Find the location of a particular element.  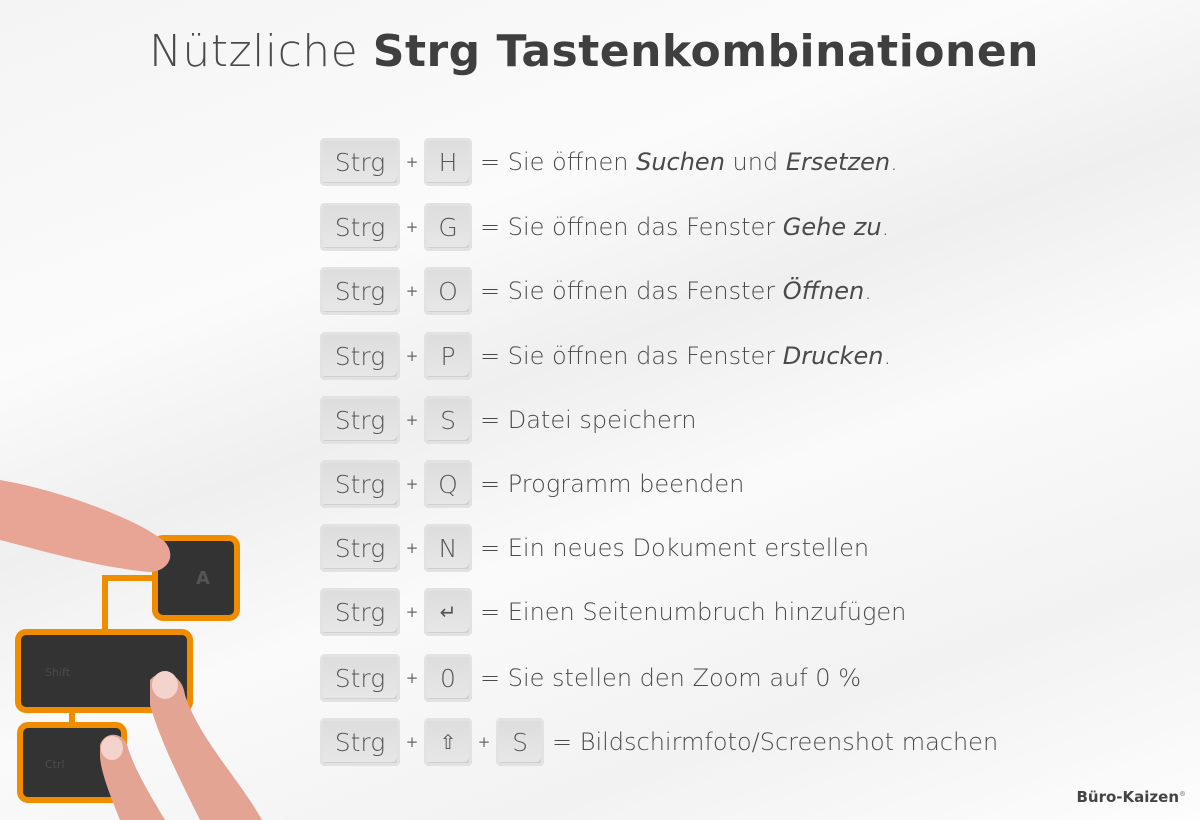

shortcut-description: = Sie öffnen Suchen und Ersetzen. is located at coordinates (689, 162).